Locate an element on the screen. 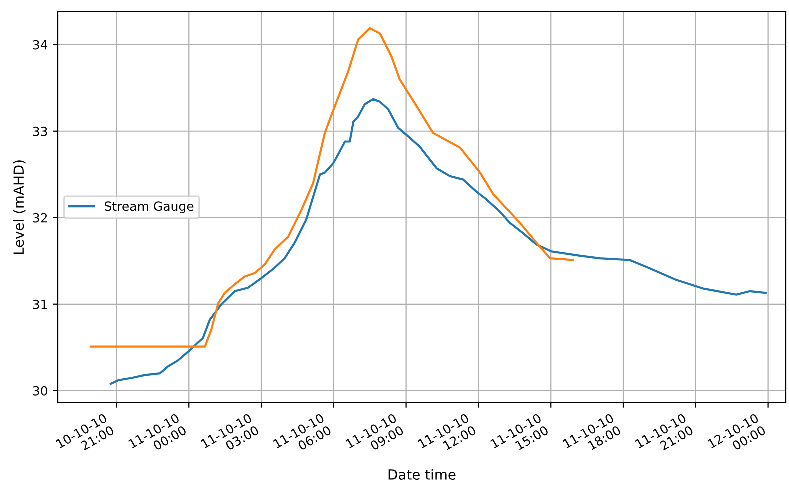 This screenshot has width=789, height=485. y-tick-label: 32 is located at coordinates (40, 218).